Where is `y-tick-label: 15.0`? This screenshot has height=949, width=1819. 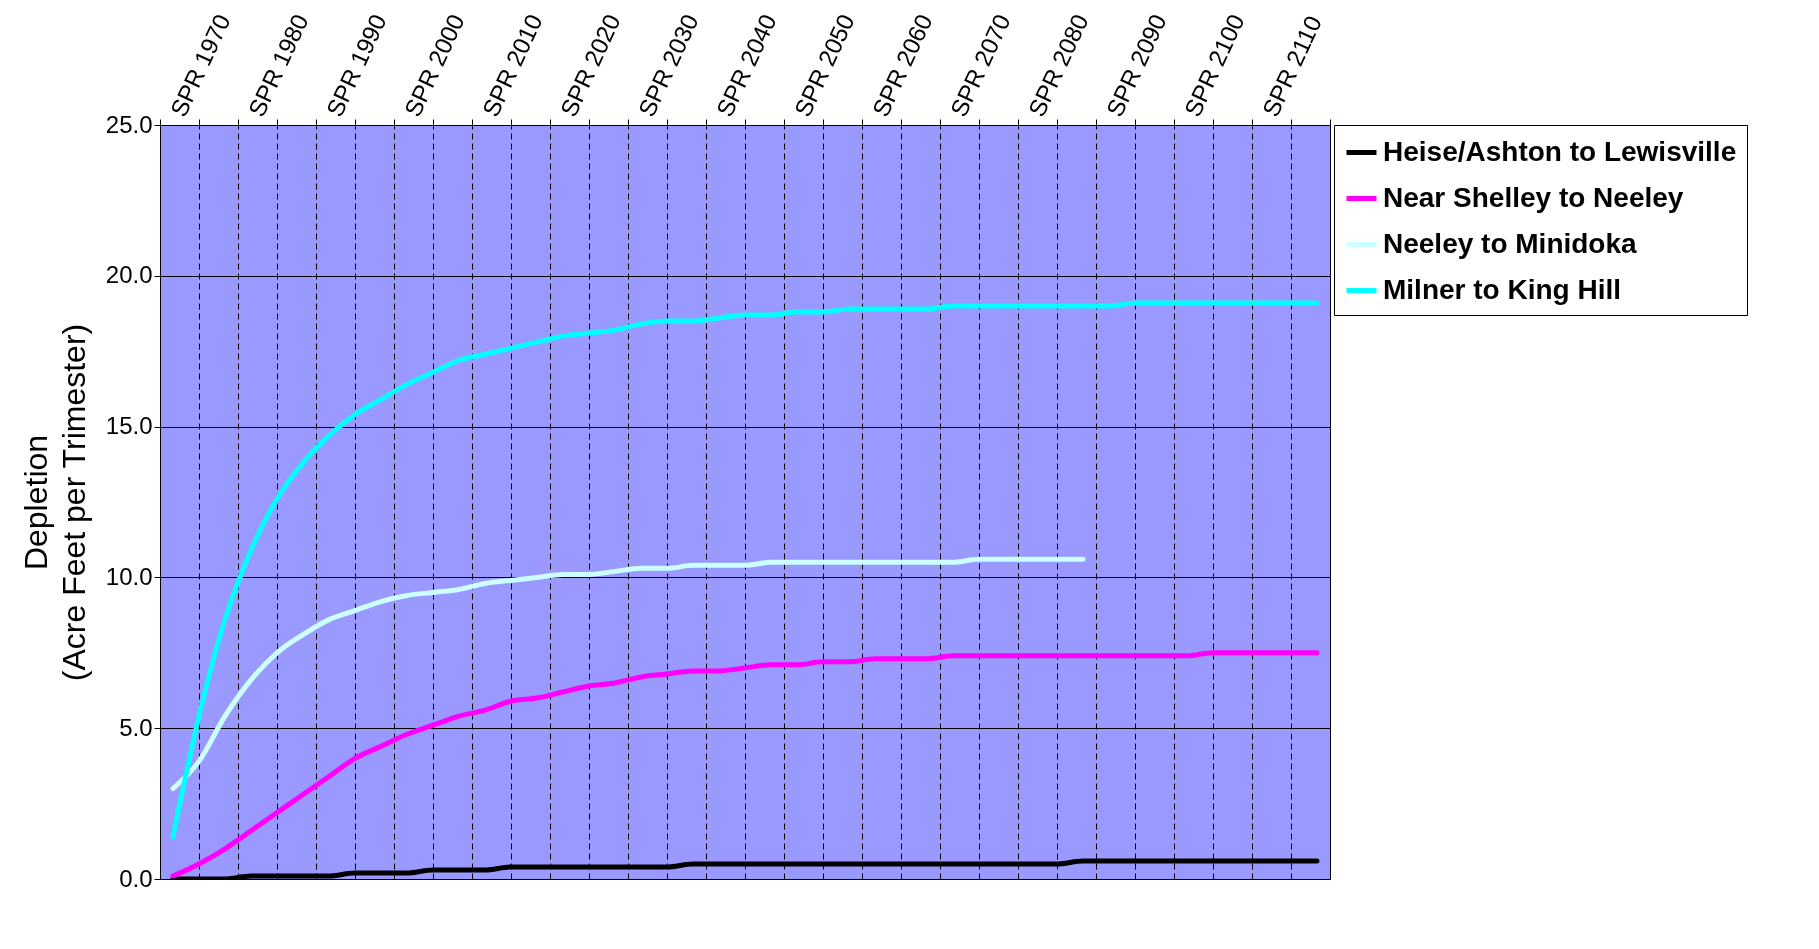 y-tick-label: 15.0 is located at coordinates (129, 426).